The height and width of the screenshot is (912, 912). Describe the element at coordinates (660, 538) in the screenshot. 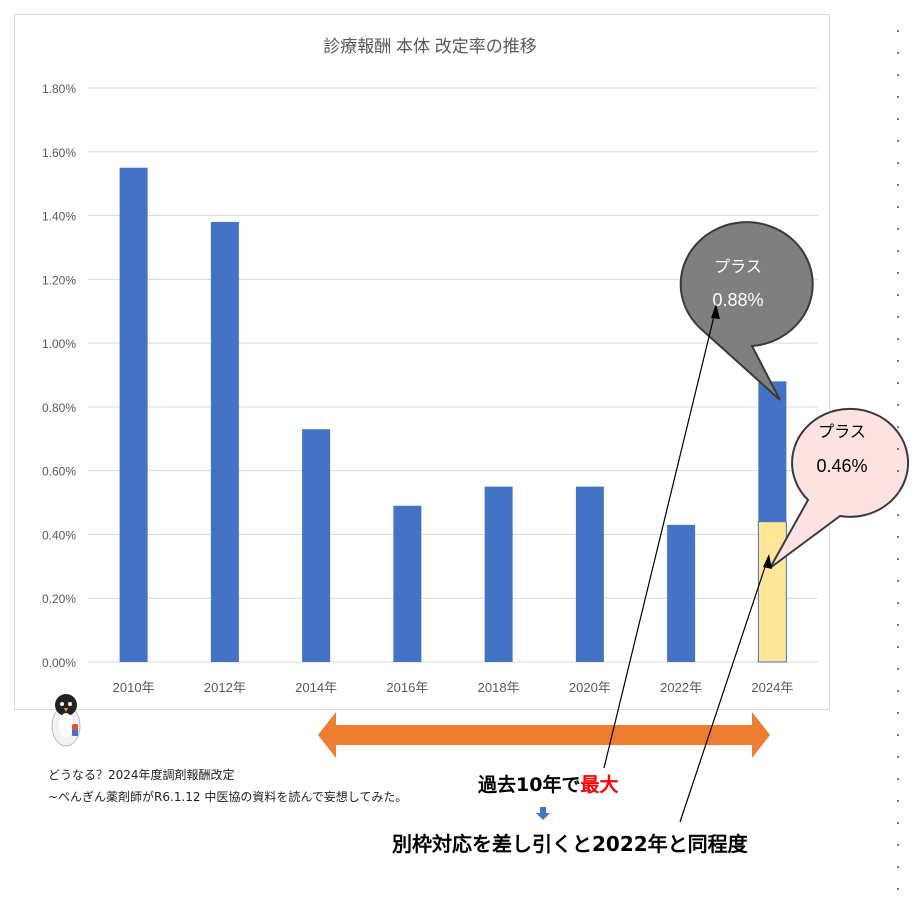

I see `pointer-line-max` at that location.